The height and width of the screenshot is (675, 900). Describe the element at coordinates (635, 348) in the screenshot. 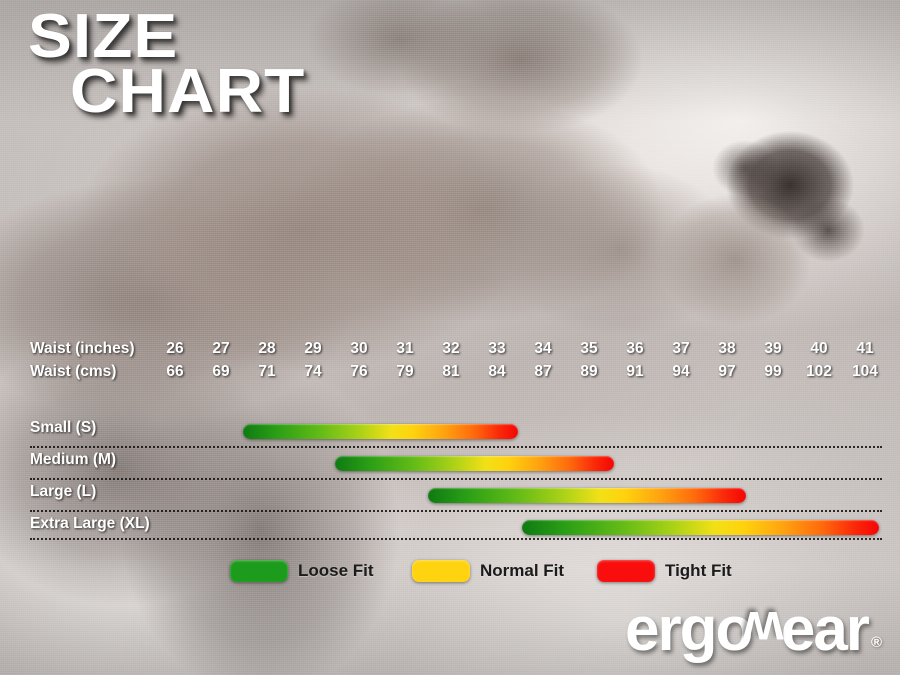

I see `measurement-cell: 36` at that location.